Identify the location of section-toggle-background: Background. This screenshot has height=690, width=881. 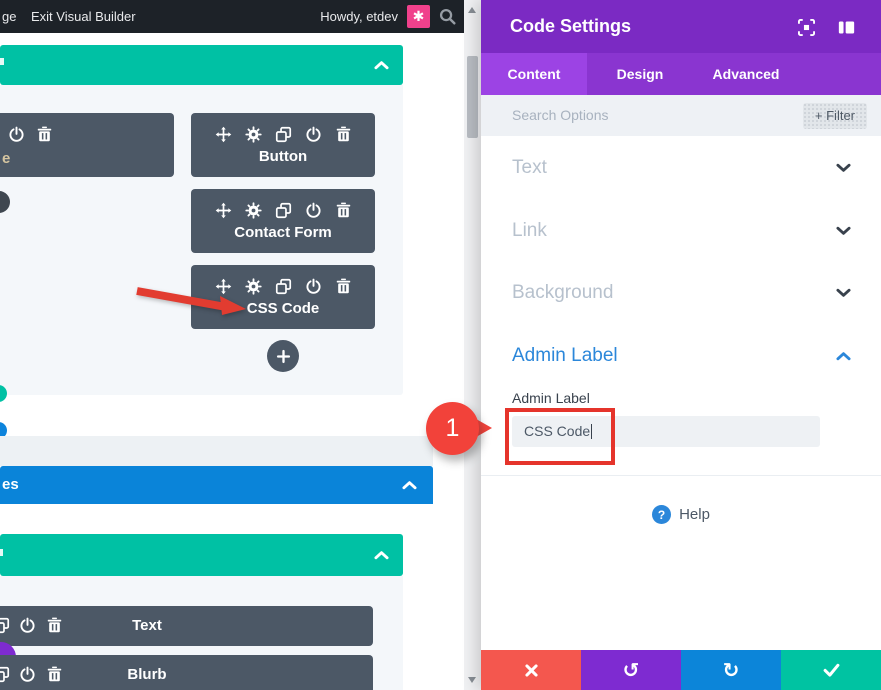
(681, 293).